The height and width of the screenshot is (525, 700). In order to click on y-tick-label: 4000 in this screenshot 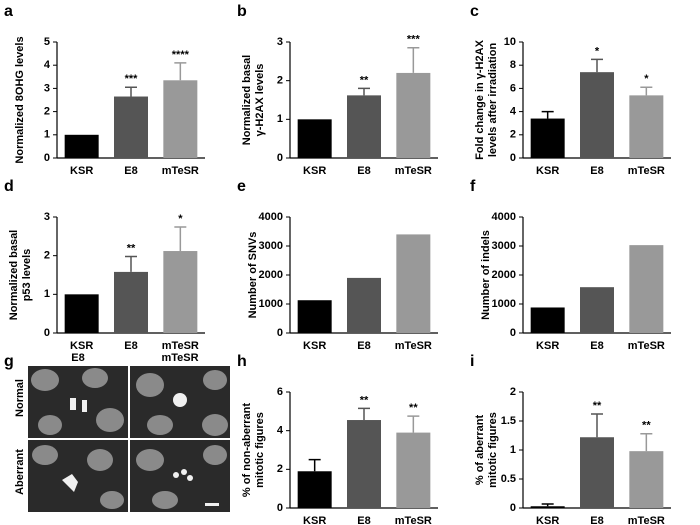, I will do `click(504, 217)`.